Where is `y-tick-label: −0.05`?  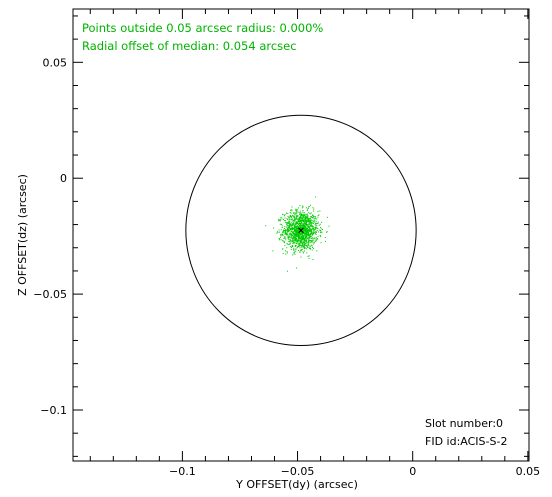 y-tick-label: −0.05 is located at coordinates (50, 294).